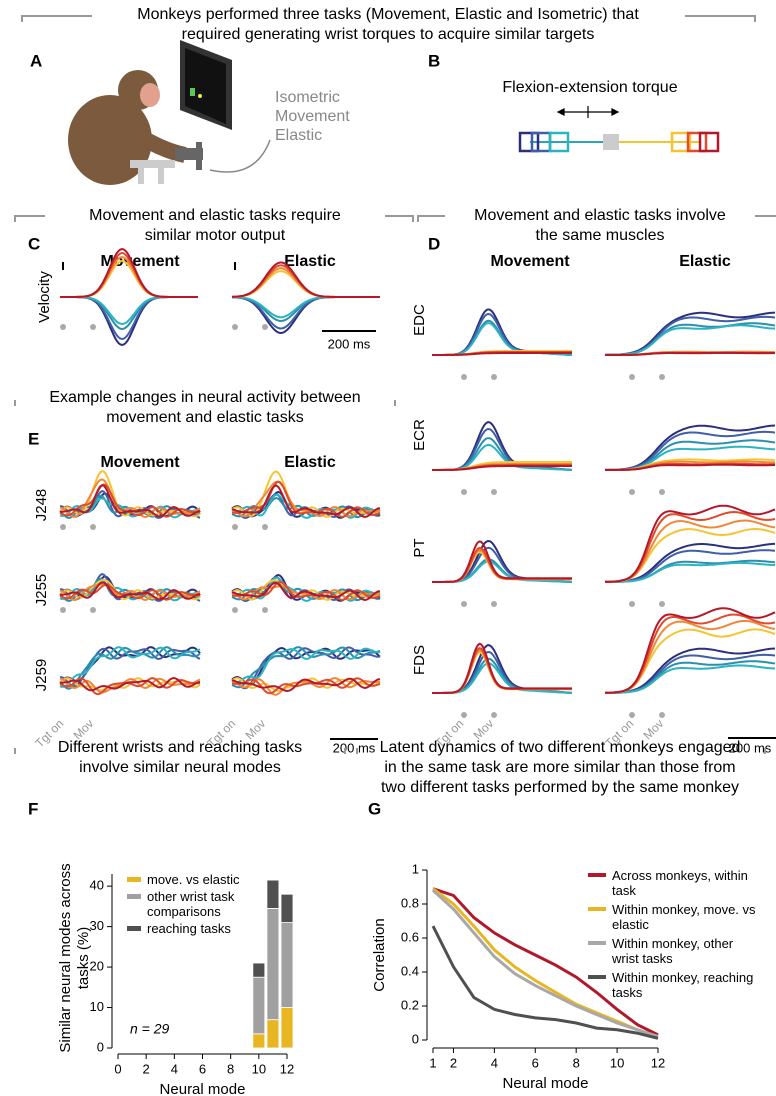 This screenshot has width=776, height=1096. I want to click on annotation: n = 29, so click(150, 1029).